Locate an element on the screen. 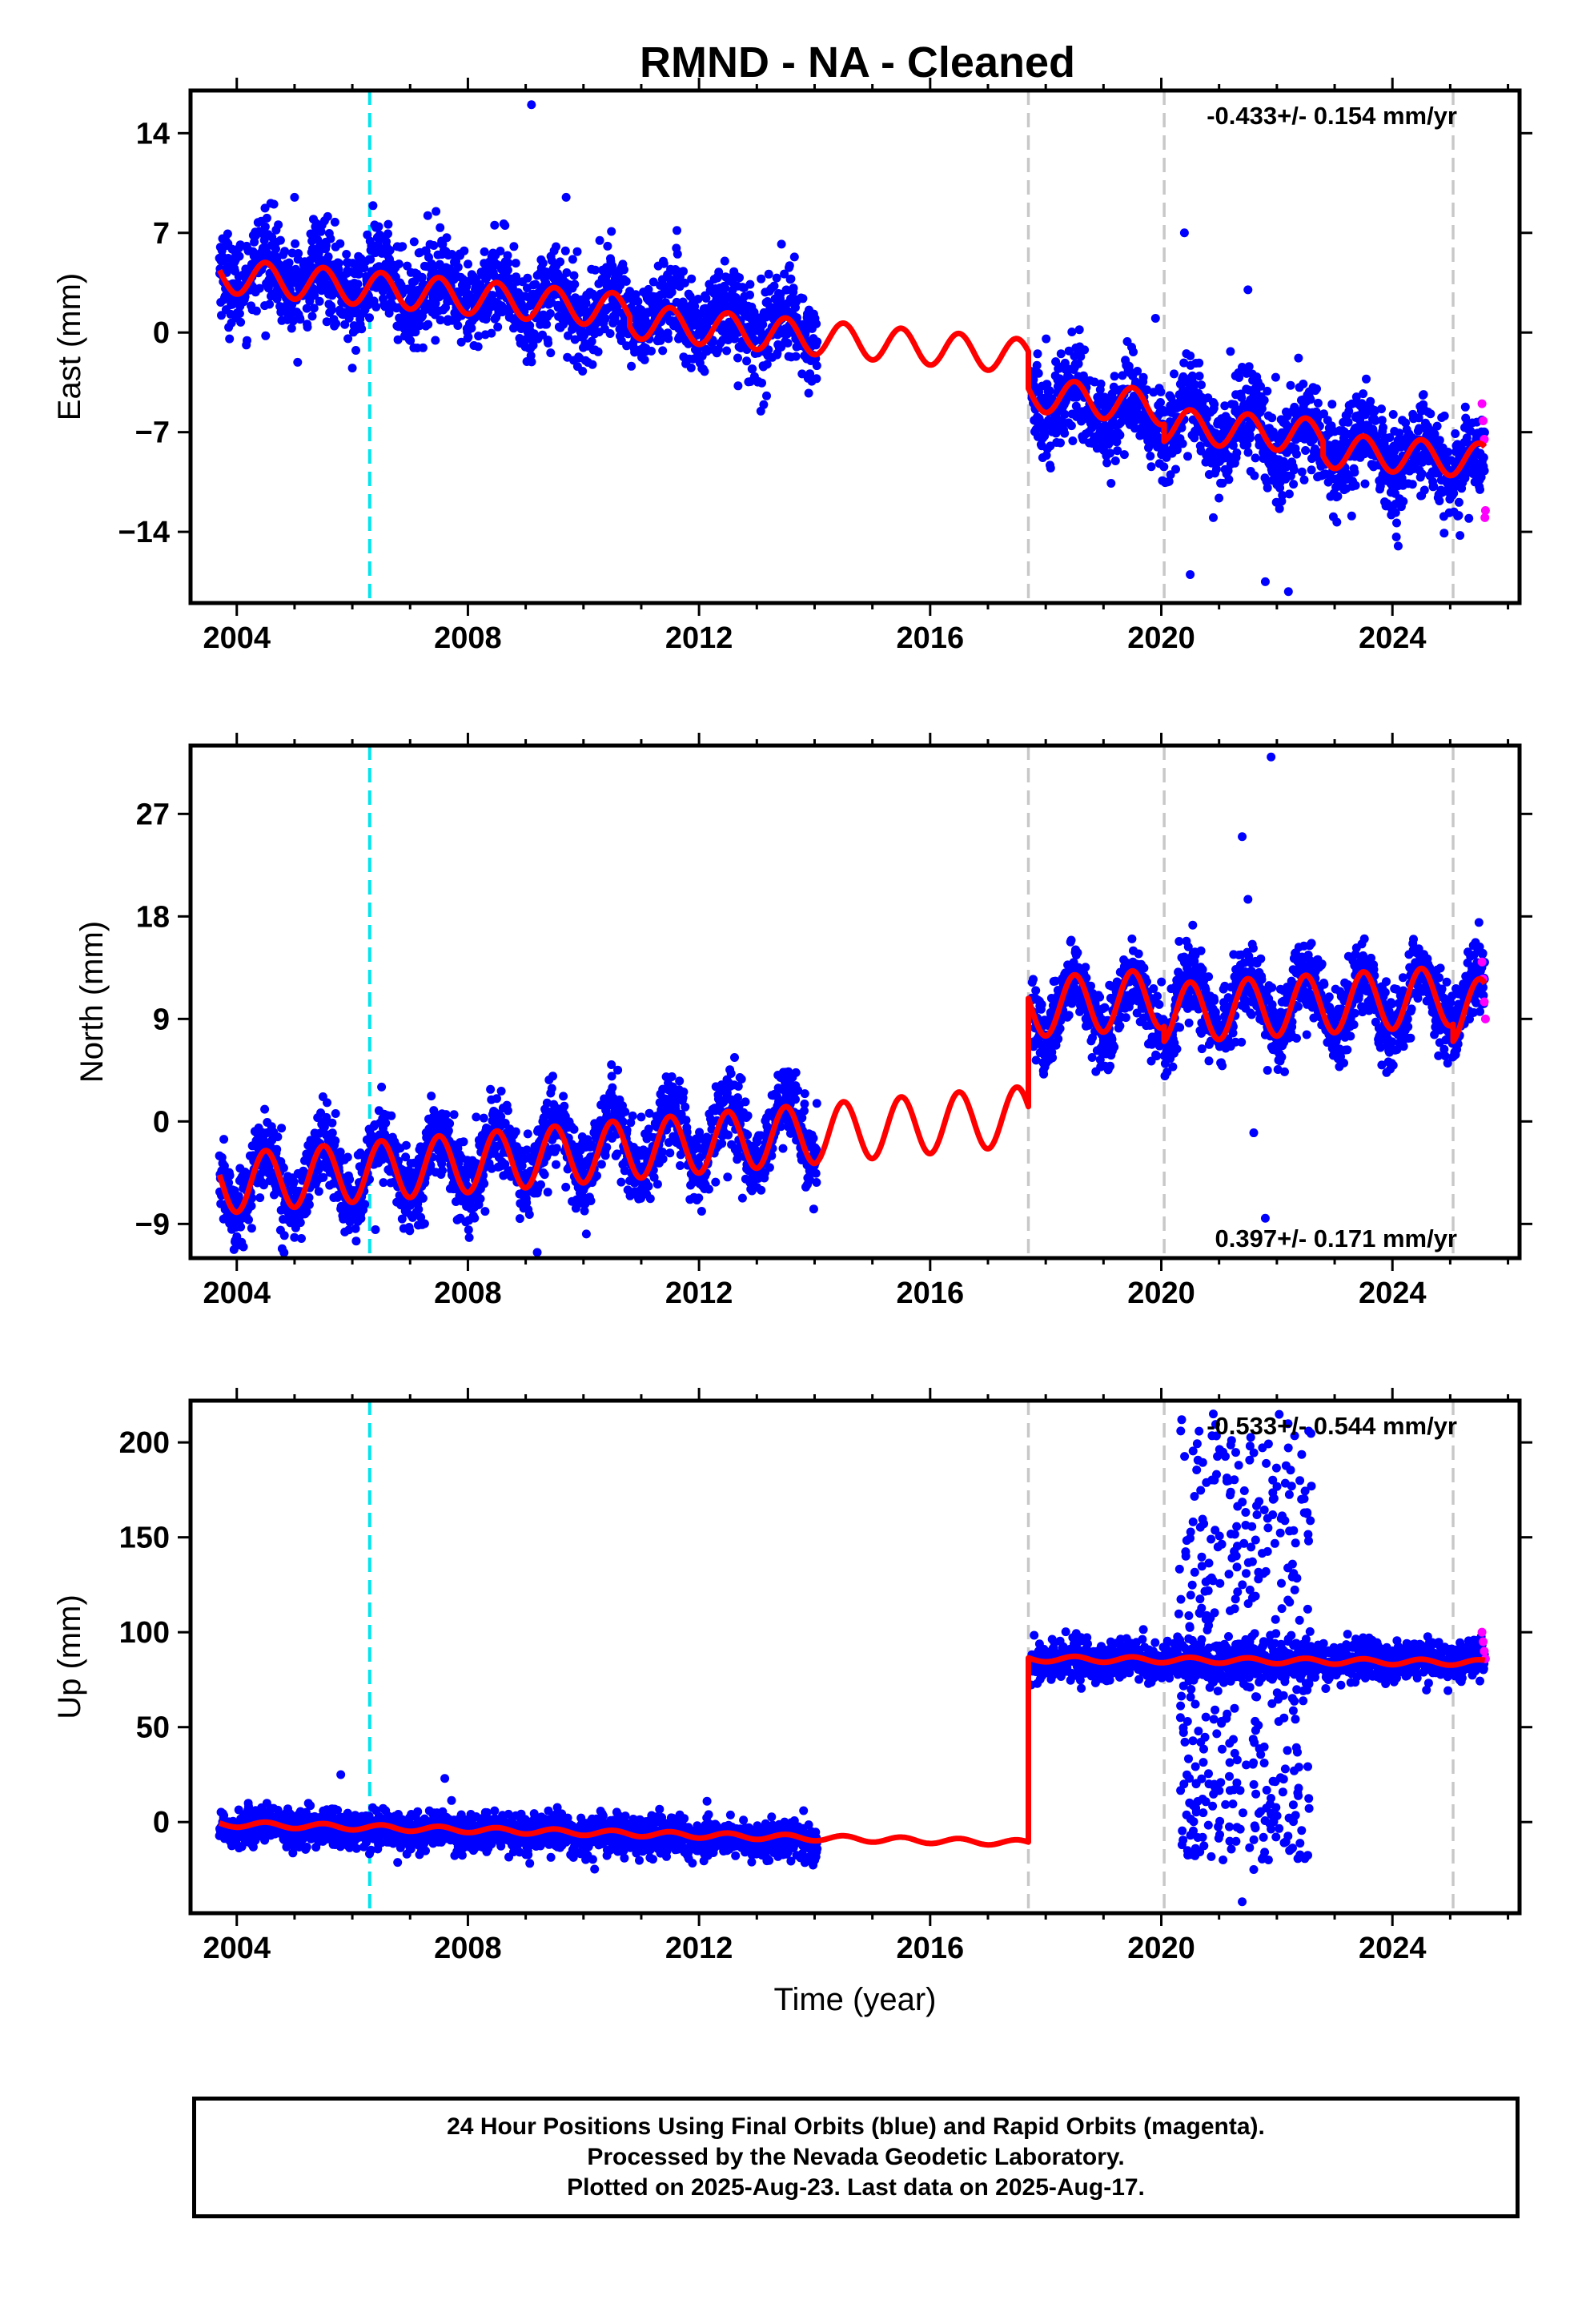 This screenshot has height=2324, width=1582. y-axis-label: East (mm) is located at coordinates (69, 346).